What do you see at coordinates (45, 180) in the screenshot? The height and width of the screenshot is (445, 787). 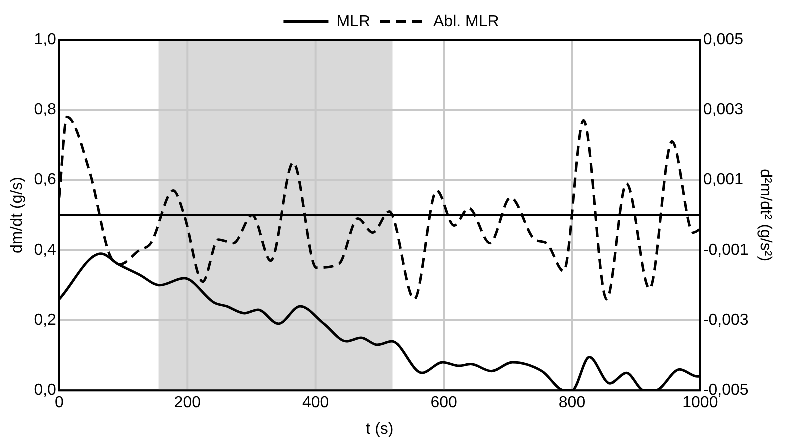 I see `y-tick-label: 0,6` at bounding box center [45, 180].